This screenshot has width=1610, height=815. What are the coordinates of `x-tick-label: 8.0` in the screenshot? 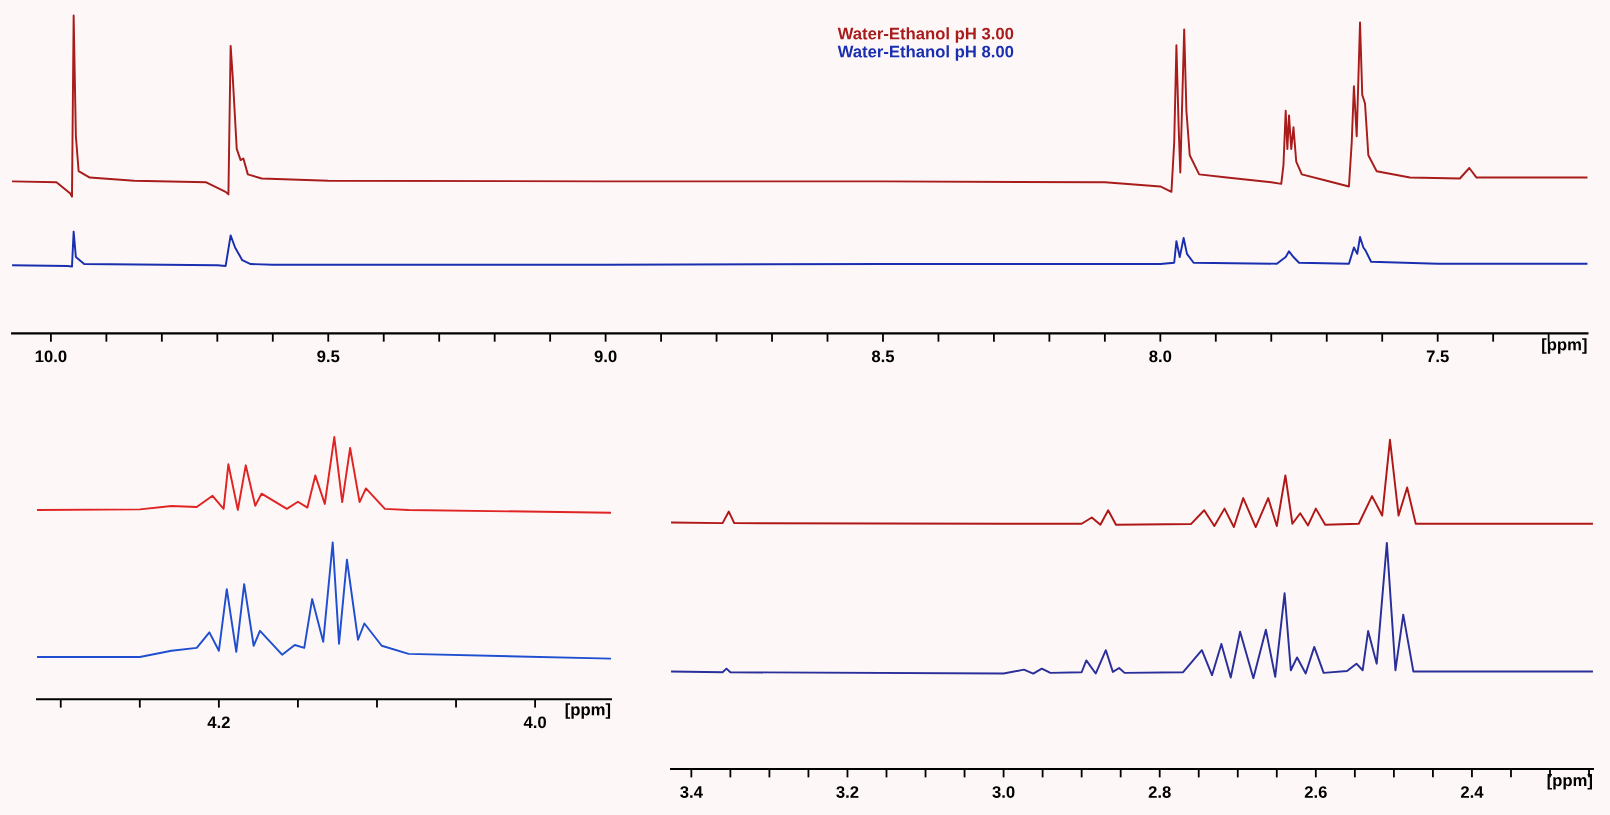 It's located at (1160, 356).